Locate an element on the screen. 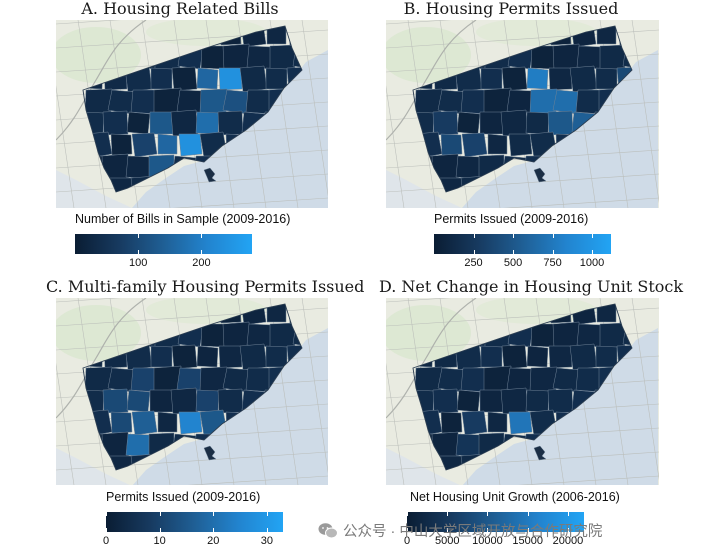 This screenshot has height=559, width=707. map-a is located at coordinates (192, 114).